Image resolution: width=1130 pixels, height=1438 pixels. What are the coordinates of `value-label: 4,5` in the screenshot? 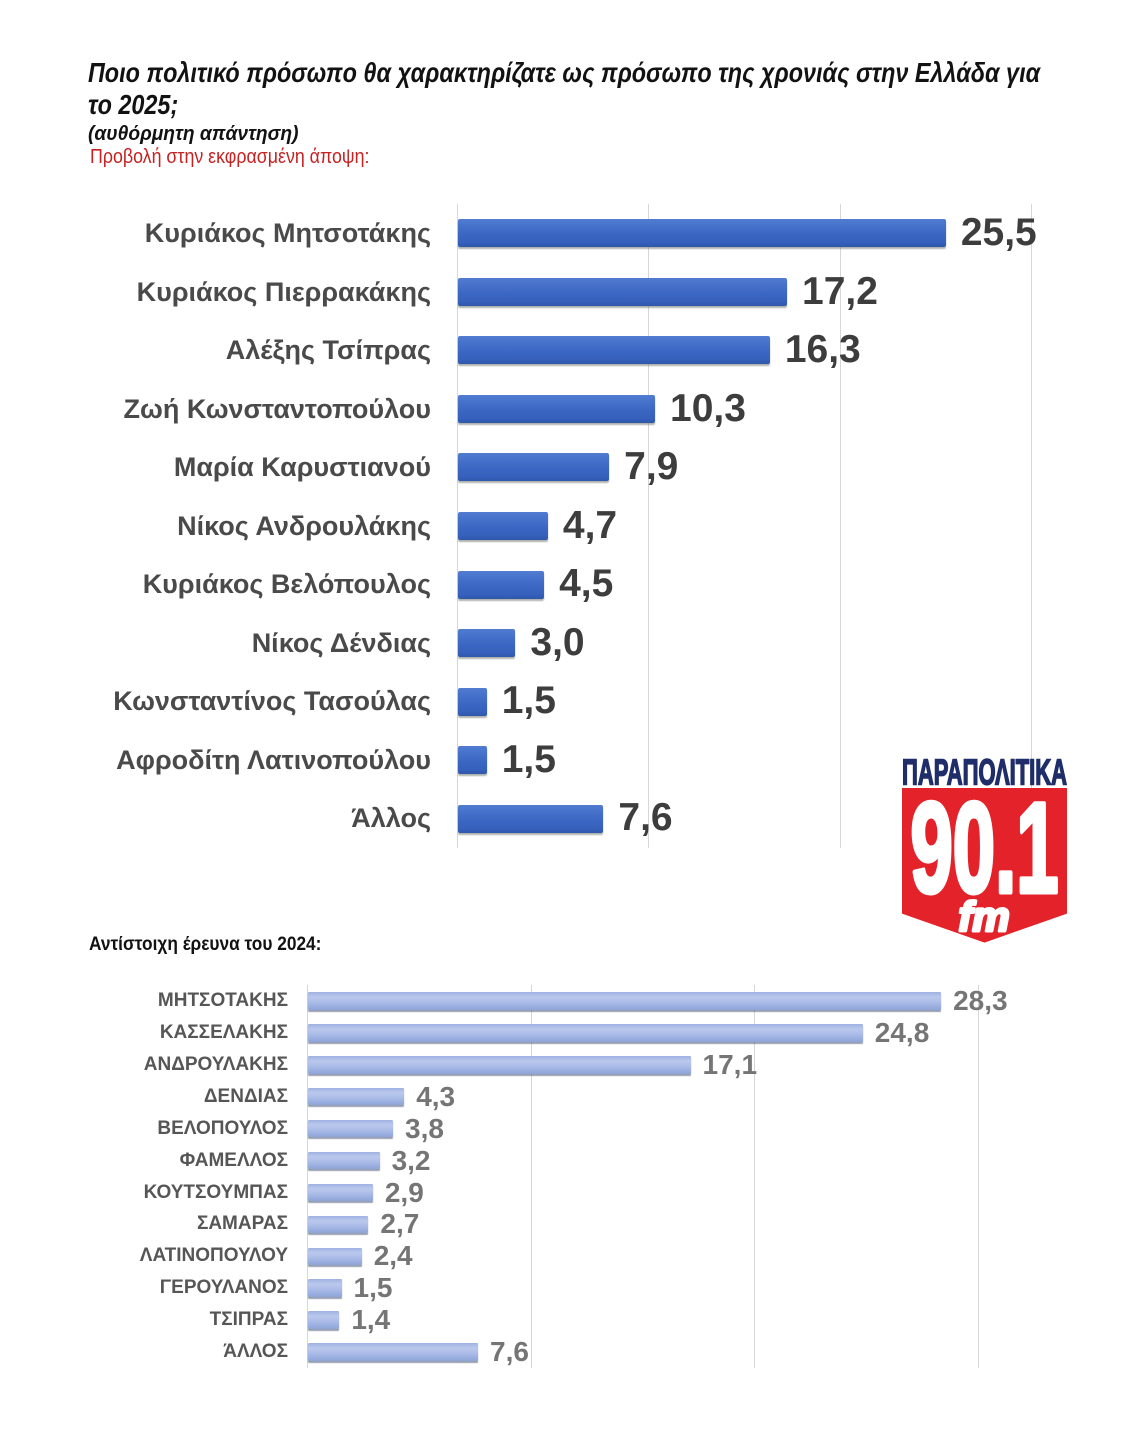 It's located at (586, 584).